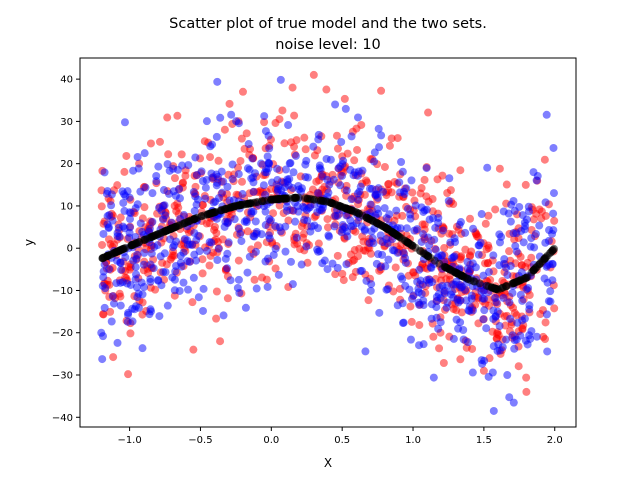 The image size is (640, 480). Describe the element at coordinates (328, 45) in the screenshot. I see `chart-title-line2: noise level: 10` at that location.